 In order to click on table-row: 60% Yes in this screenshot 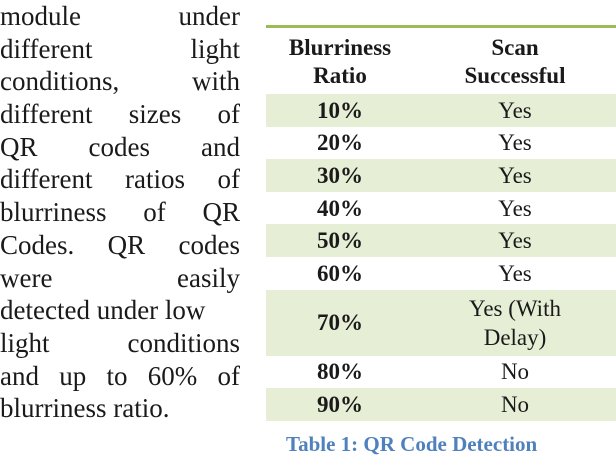, I will do `click(441, 273)`.